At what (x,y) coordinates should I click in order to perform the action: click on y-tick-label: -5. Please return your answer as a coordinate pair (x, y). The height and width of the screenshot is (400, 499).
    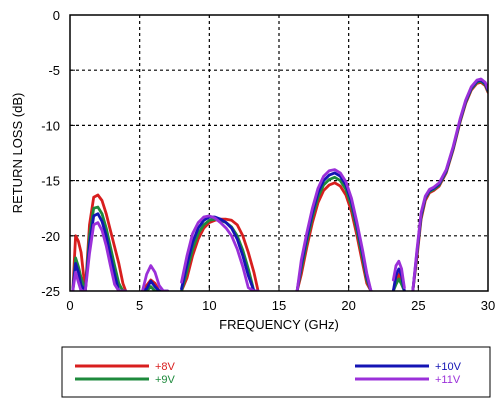
    Looking at the image, I should click on (54, 70).